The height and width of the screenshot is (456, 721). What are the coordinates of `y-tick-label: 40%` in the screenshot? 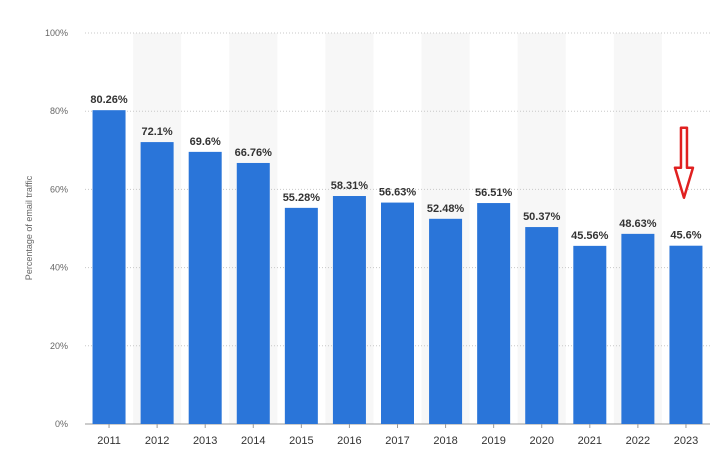 It's located at (59, 268).